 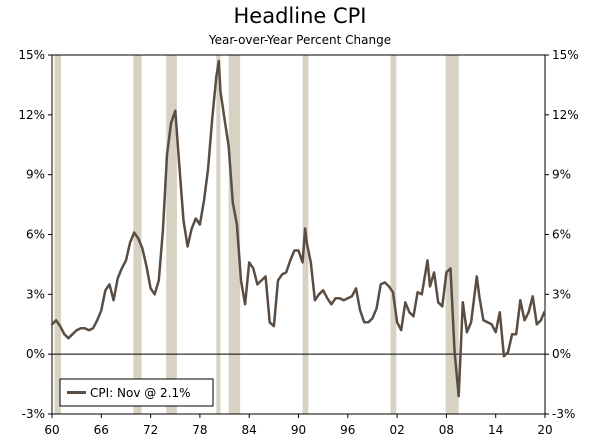 I want to click on y-tick-label-right: 6%, so click(x=561, y=235).